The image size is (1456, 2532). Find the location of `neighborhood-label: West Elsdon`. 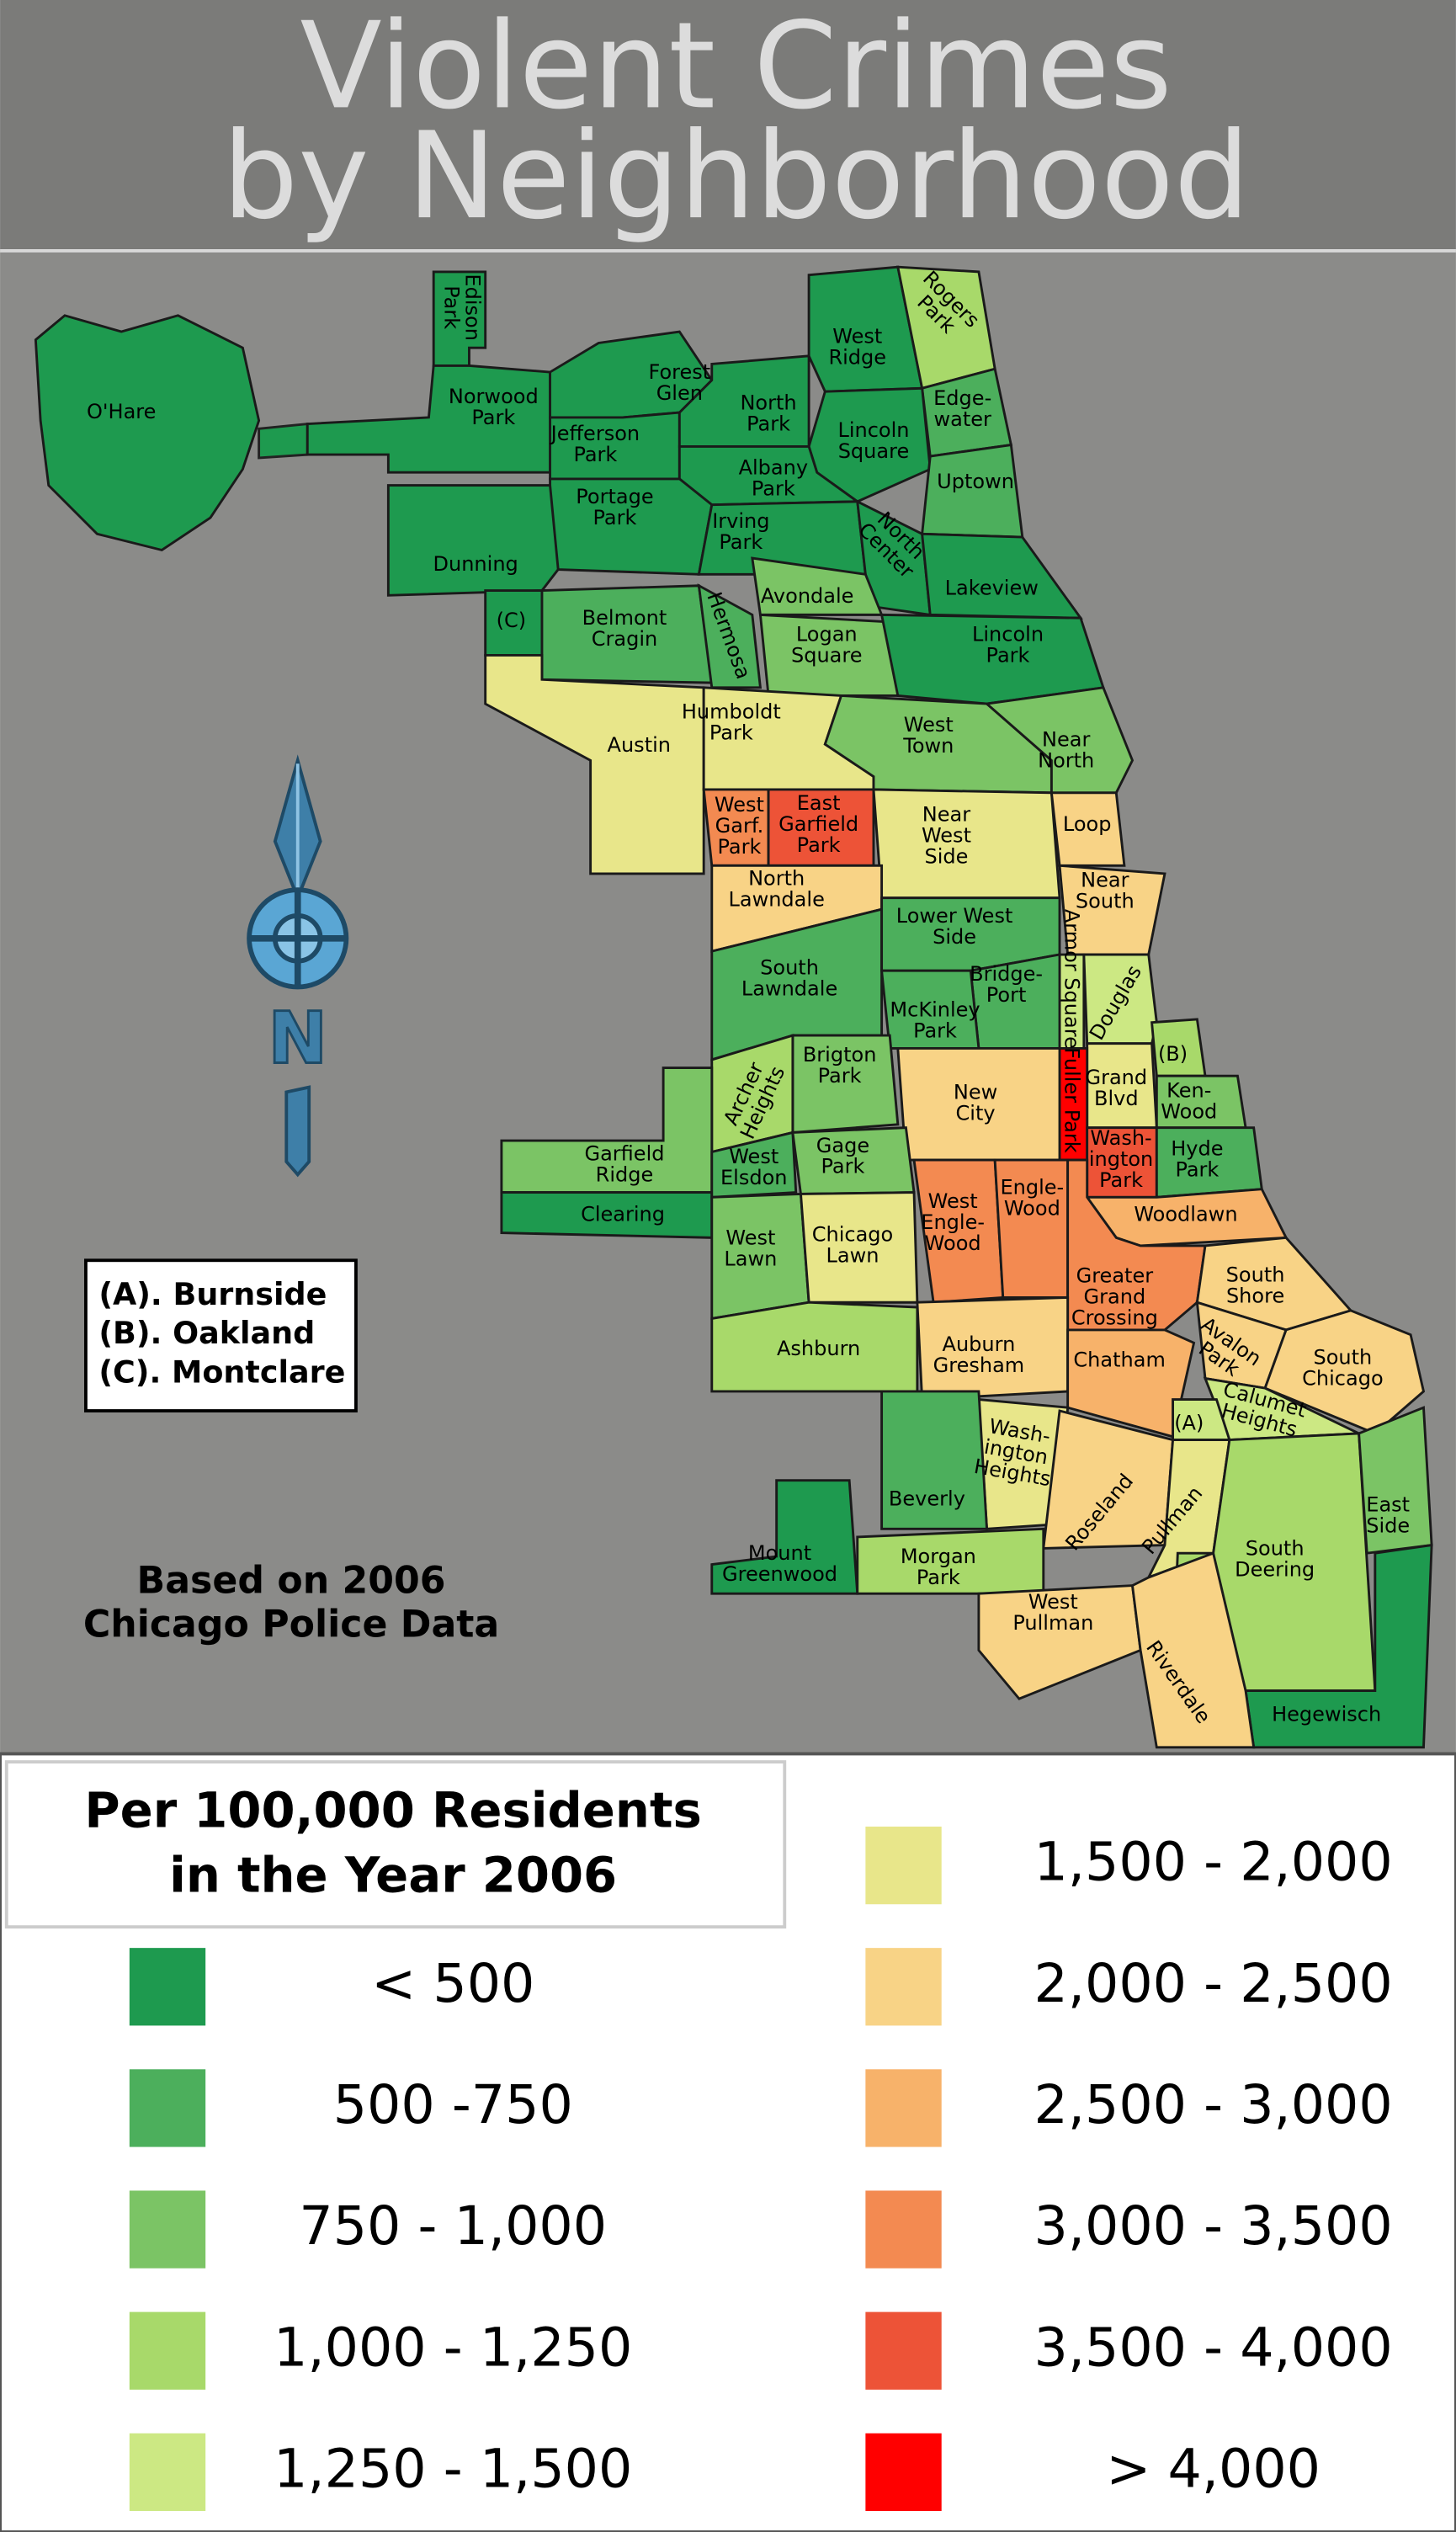

neighborhood-label: West Elsdon is located at coordinates (754, 1167).